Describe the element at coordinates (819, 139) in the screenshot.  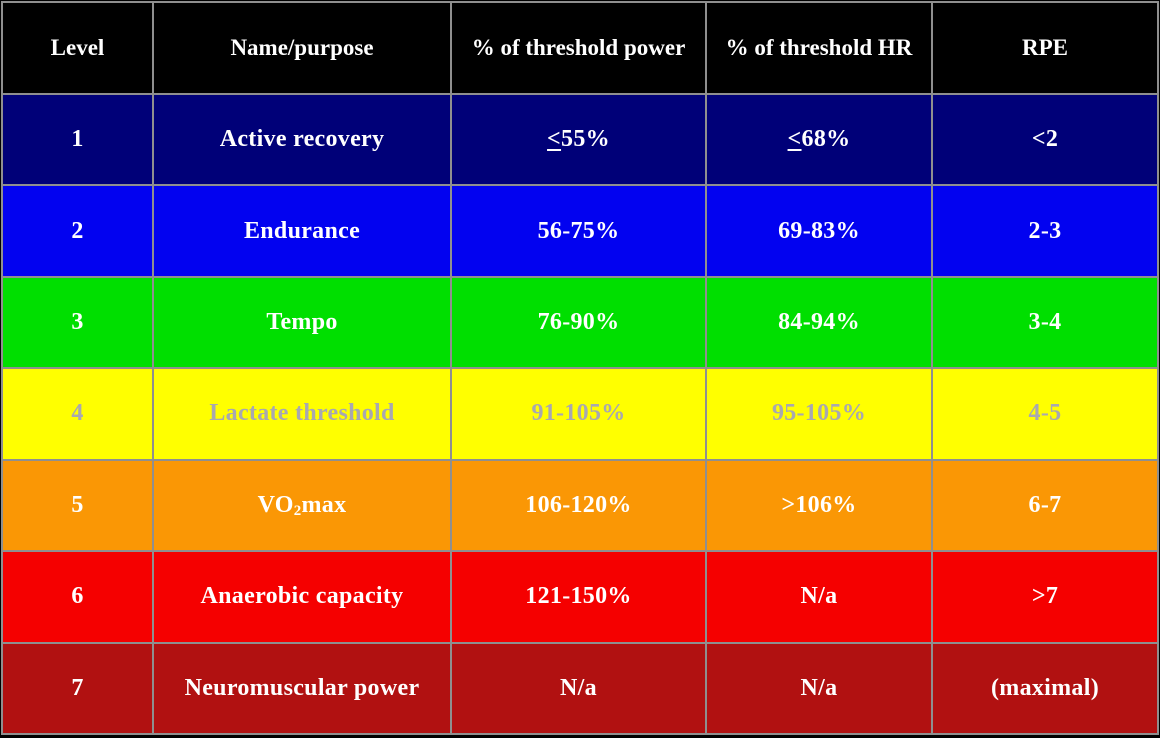
I see `cell-threshold-hr: <68%` at that location.